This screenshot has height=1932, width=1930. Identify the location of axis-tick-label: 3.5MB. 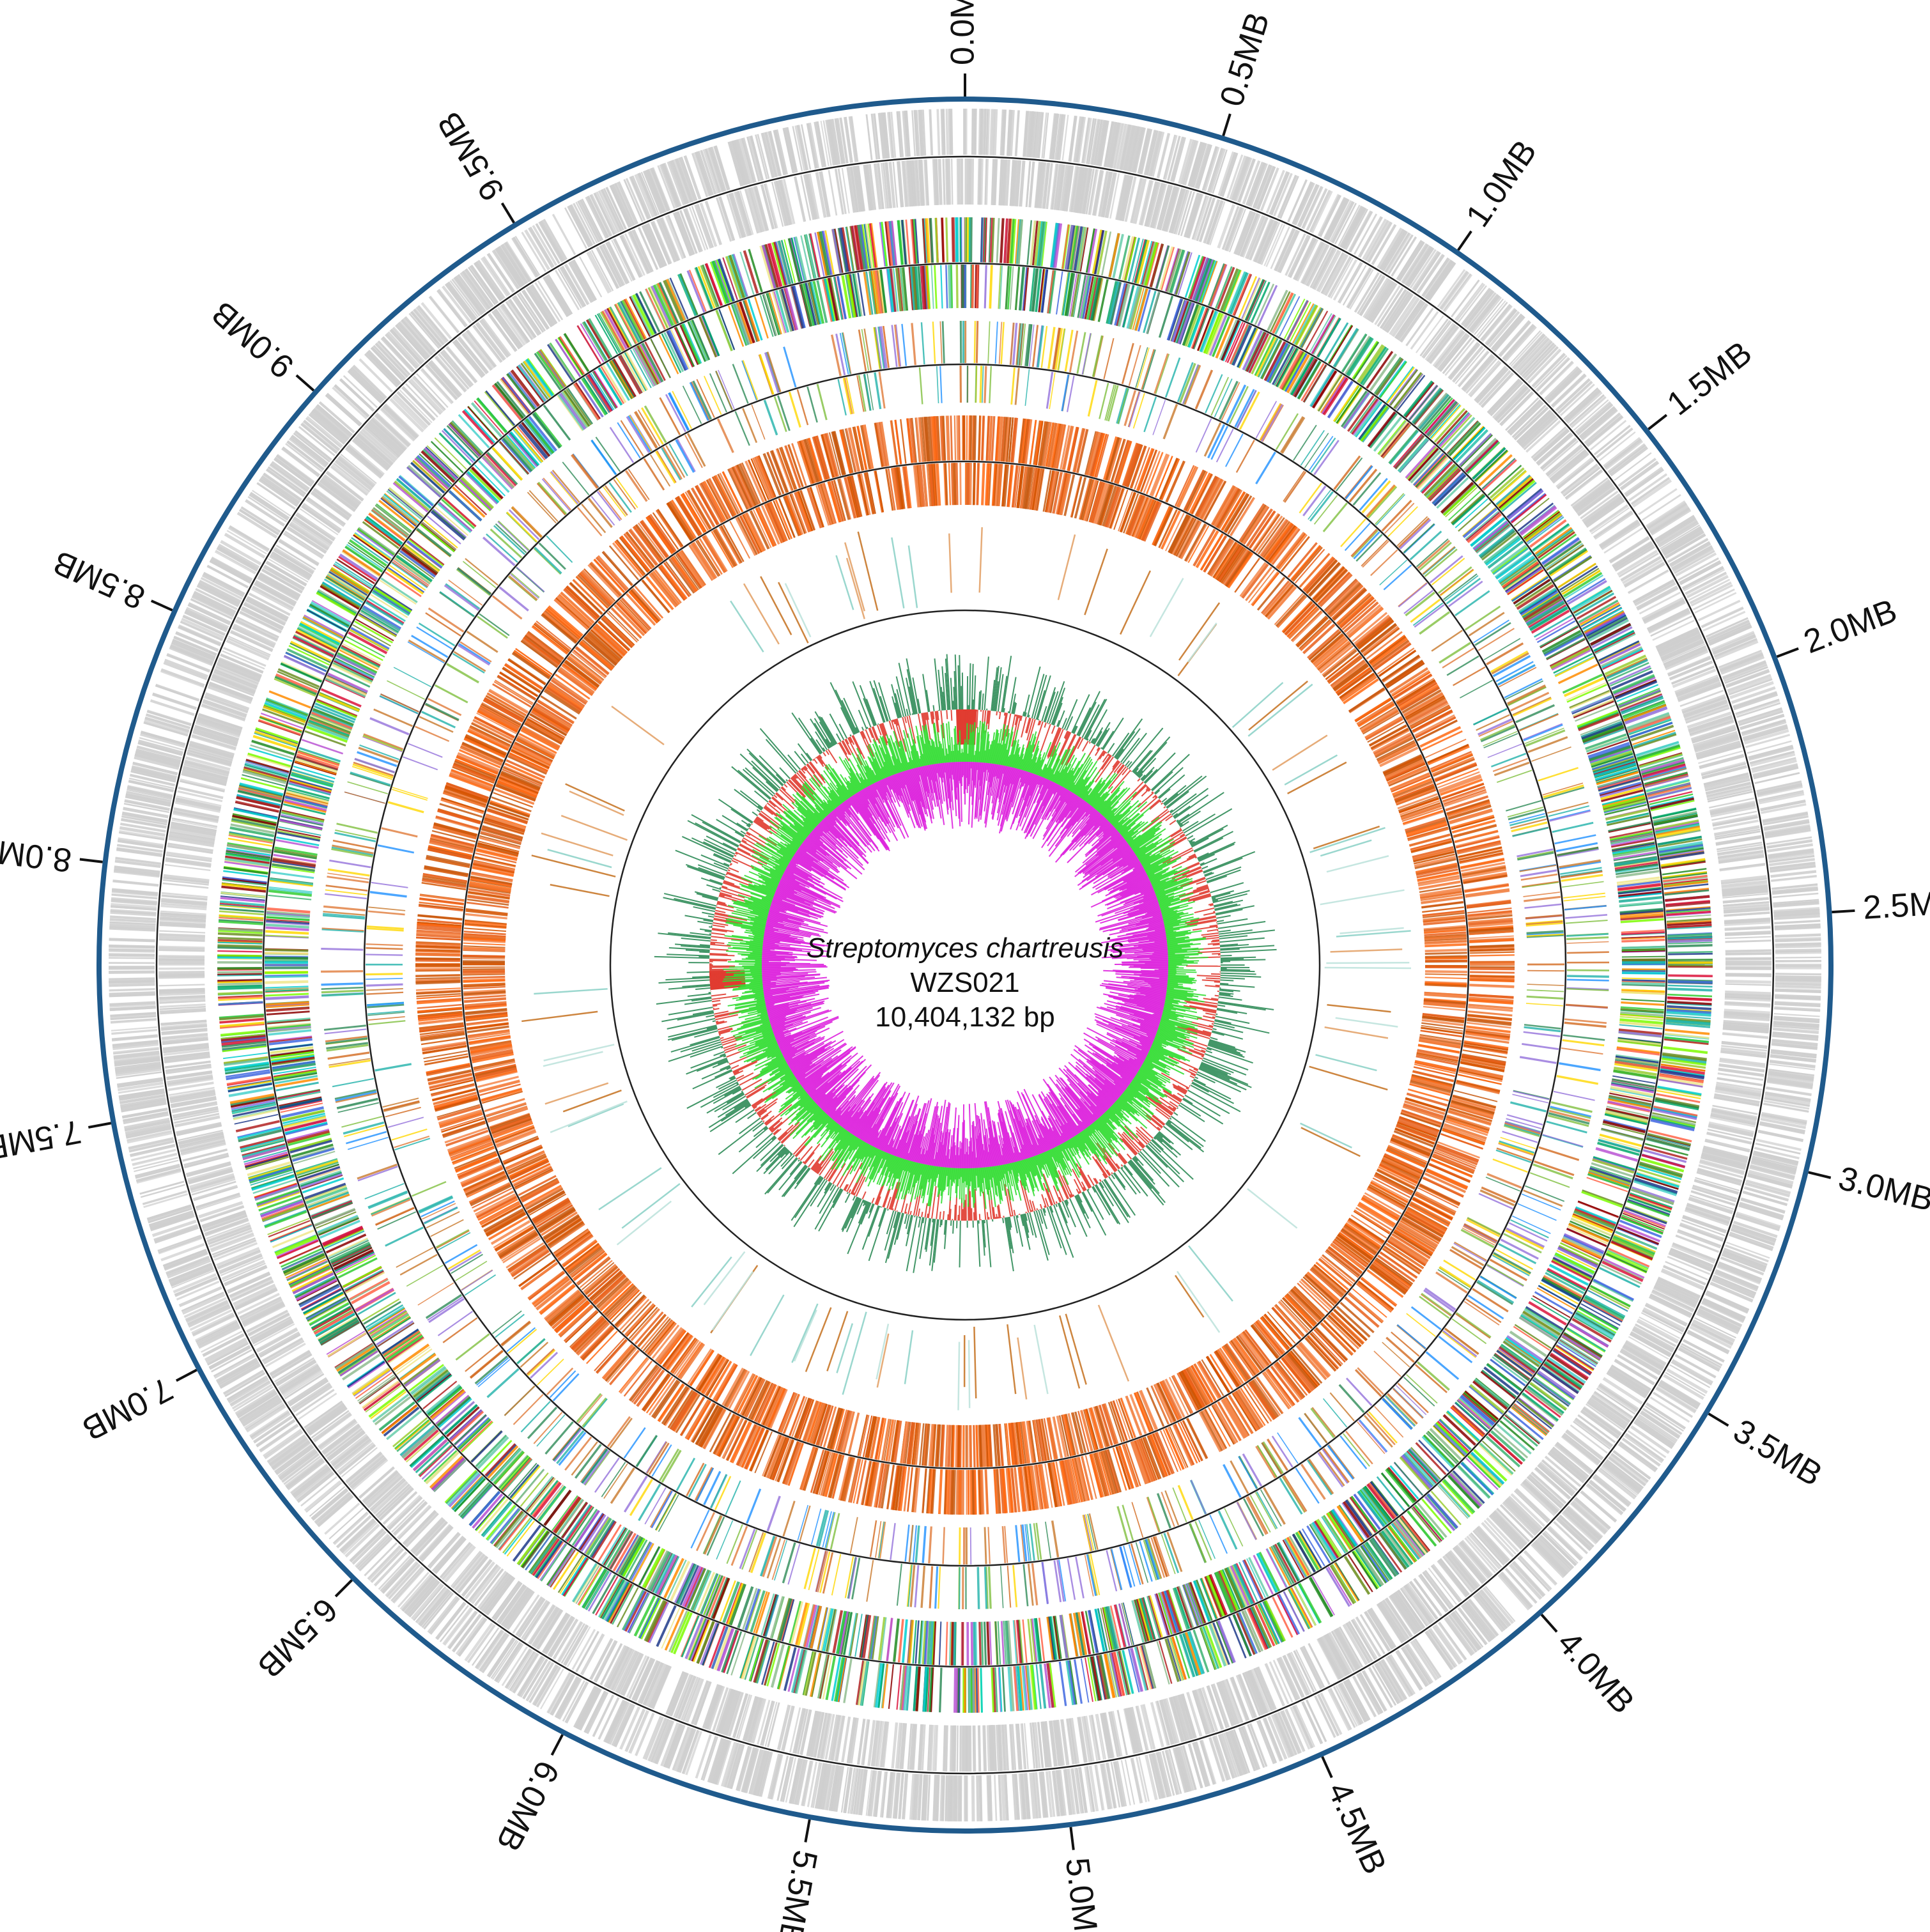
(1778, 1453).